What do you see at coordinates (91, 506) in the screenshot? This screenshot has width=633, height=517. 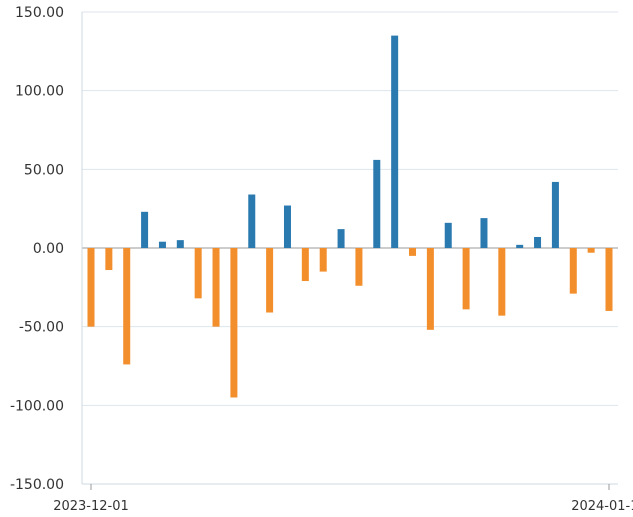 I see `x-tick-label: 2023-12-01` at bounding box center [91, 506].